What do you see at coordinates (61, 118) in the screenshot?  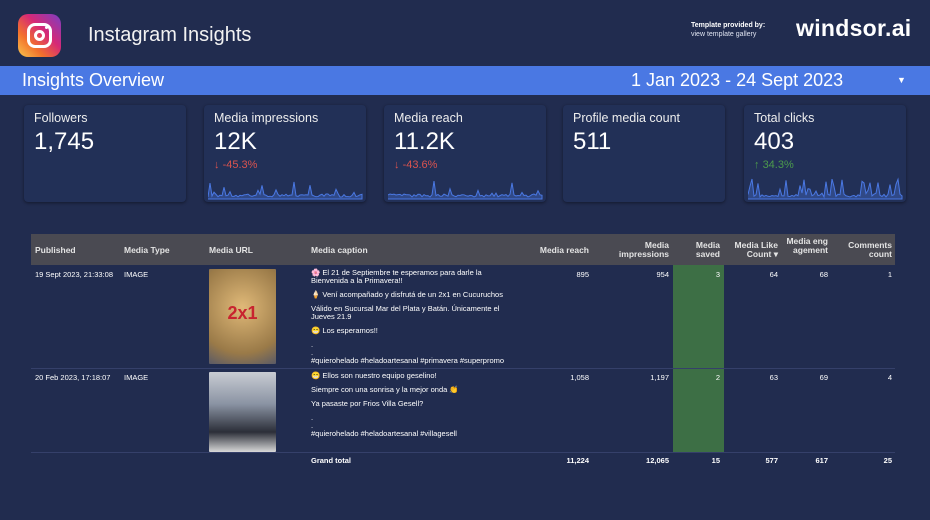 I see `scorecard-label: Followers` at bounding box center [61, 118].